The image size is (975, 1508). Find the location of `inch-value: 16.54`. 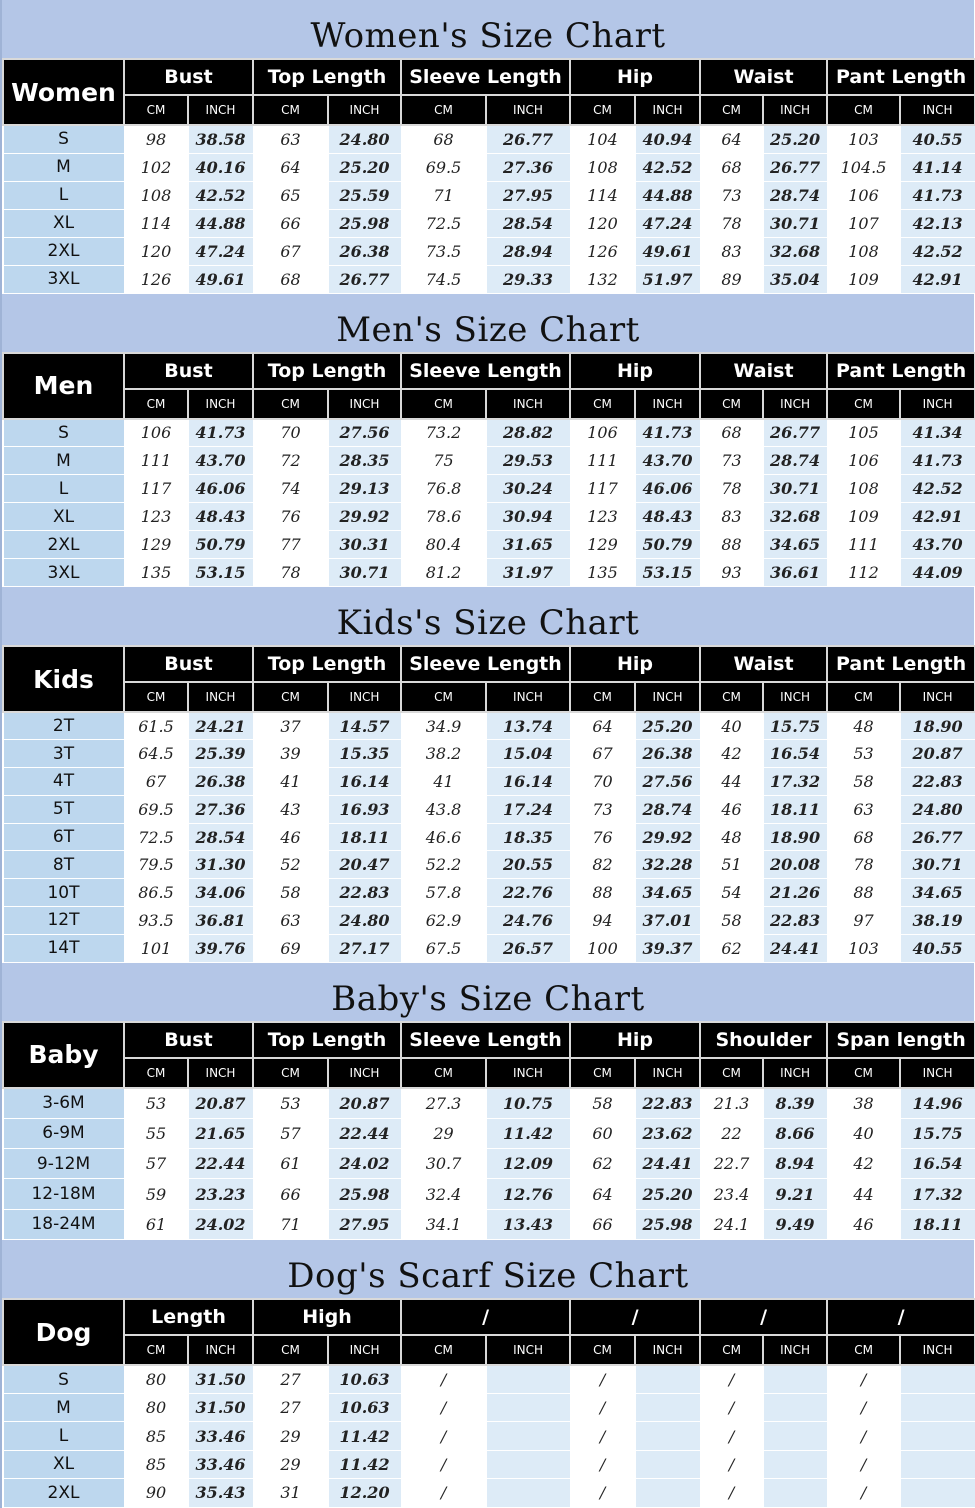

inch-value: 16.54 is located at coordinates (937, 1163).